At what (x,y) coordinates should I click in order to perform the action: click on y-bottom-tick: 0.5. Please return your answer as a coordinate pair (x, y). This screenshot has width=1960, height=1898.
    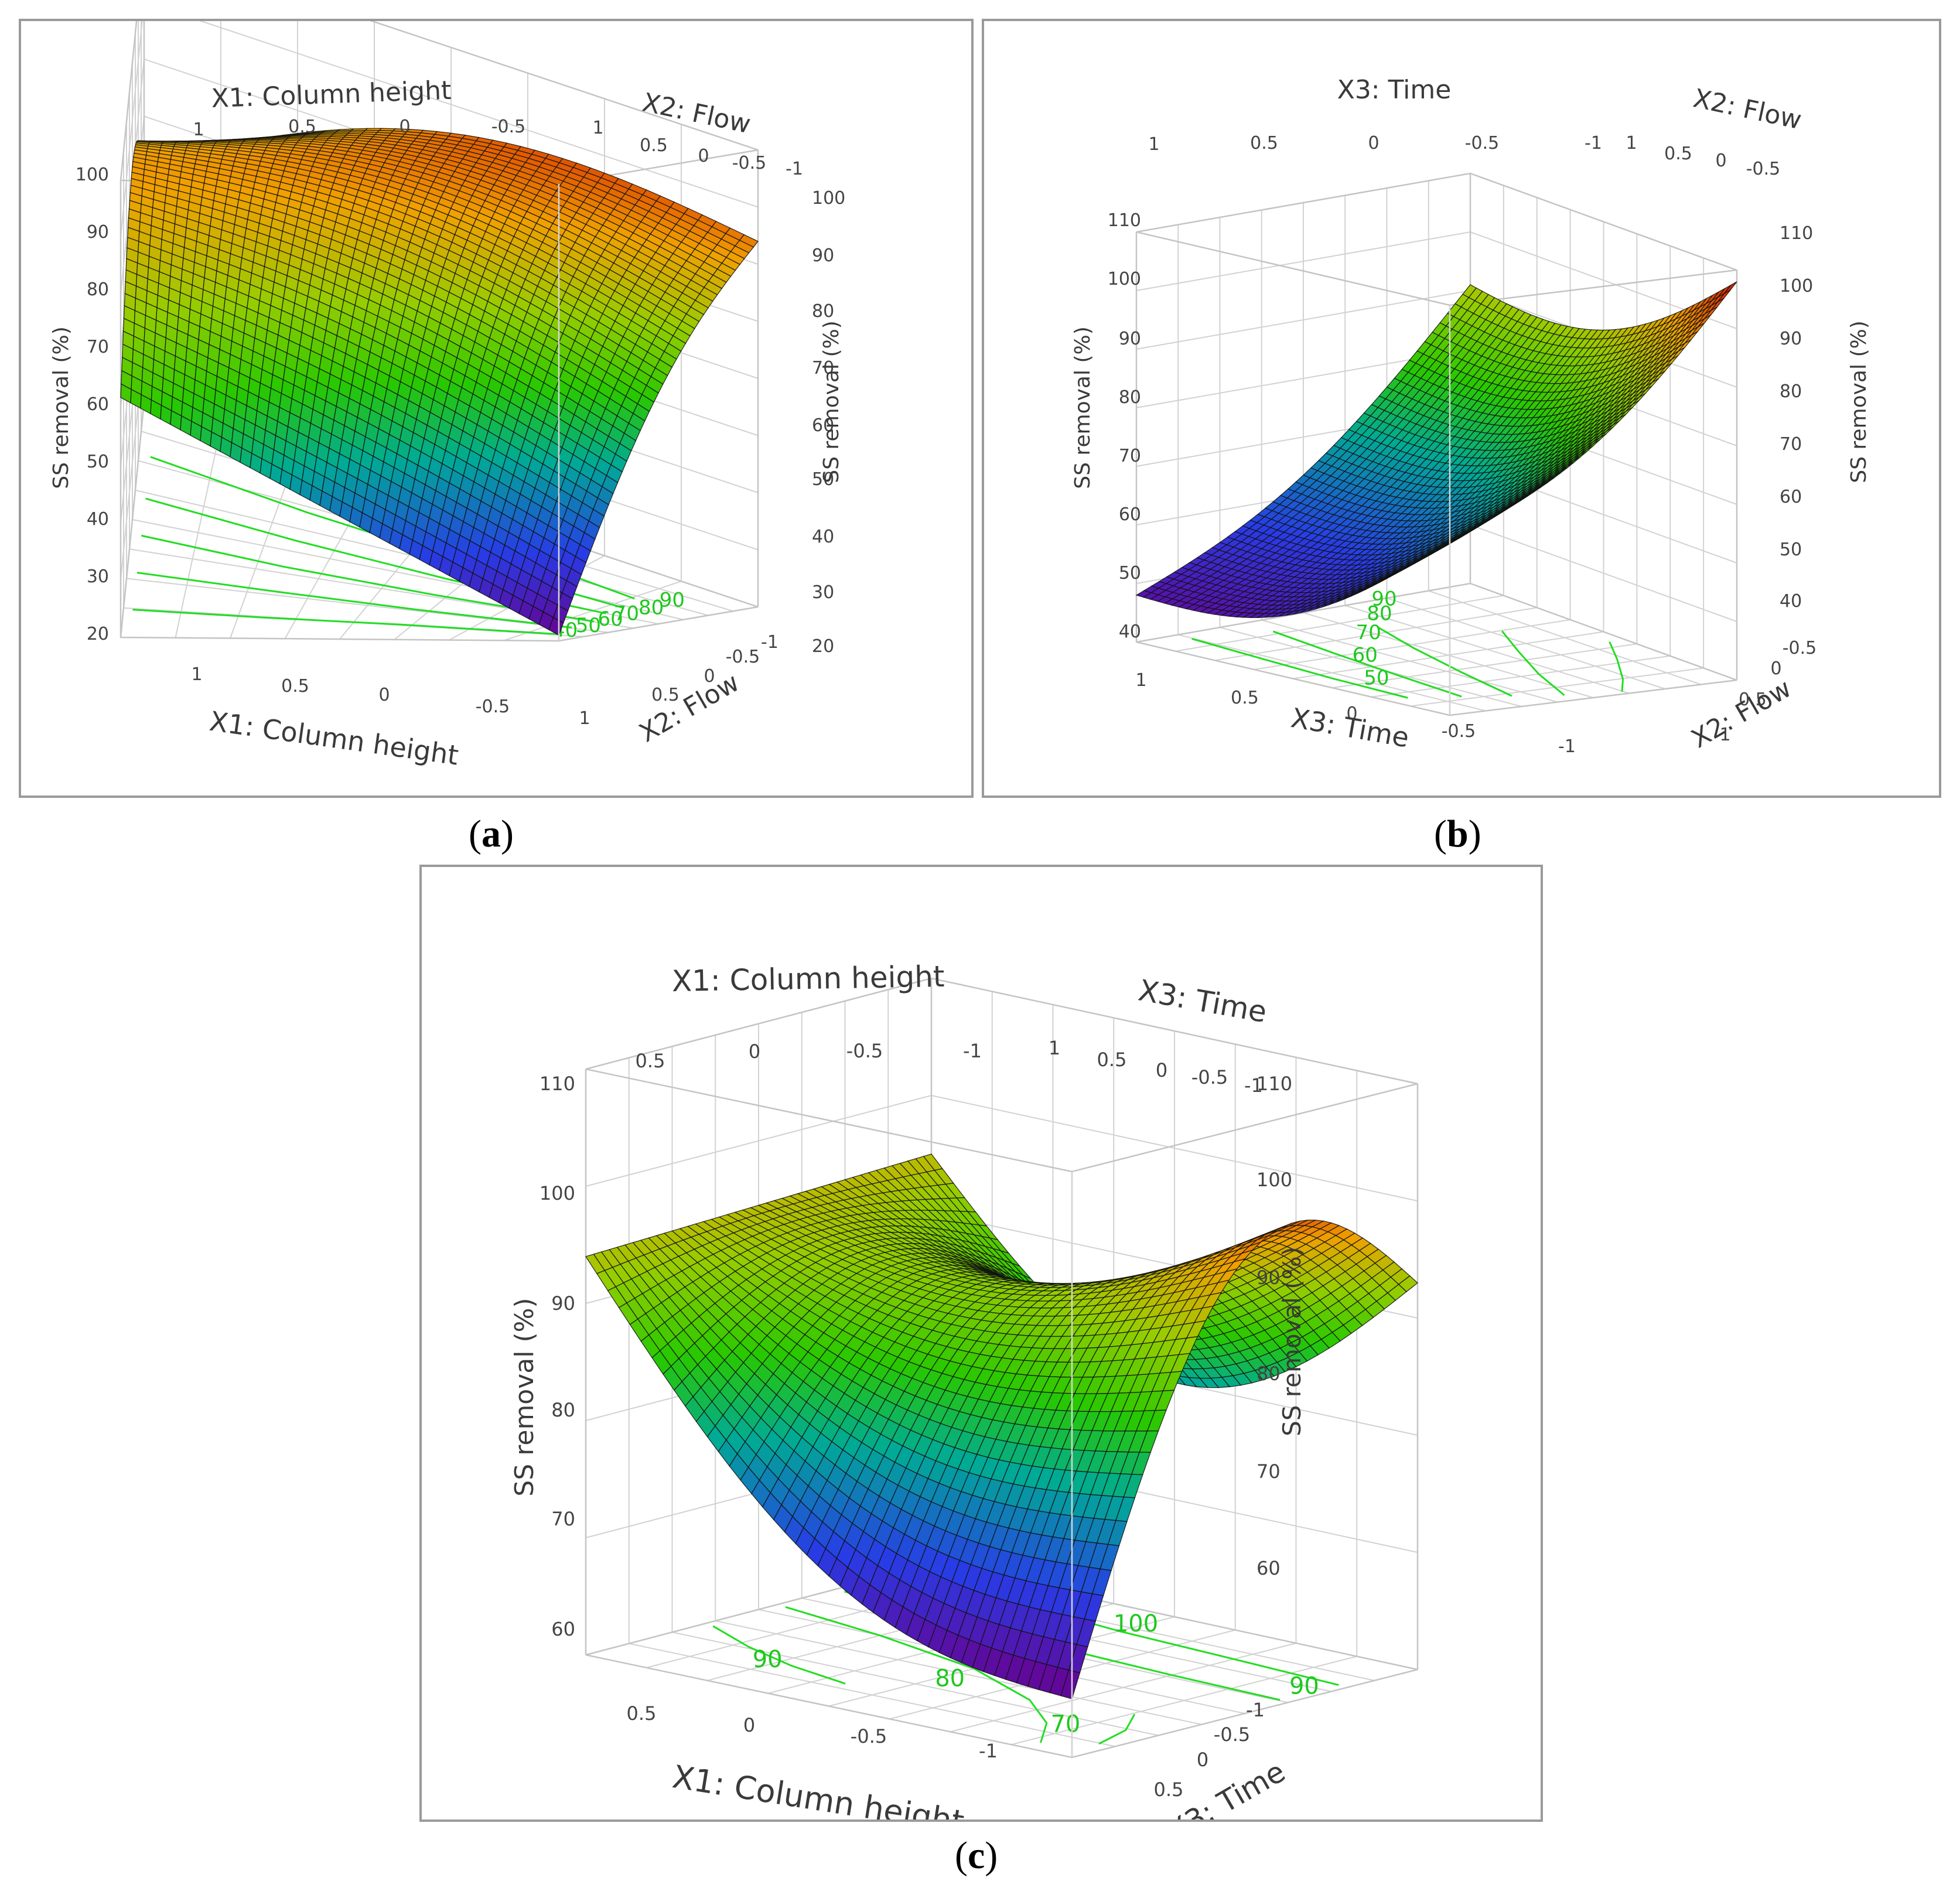
    Looking at the image, I should click on (1753, 699).